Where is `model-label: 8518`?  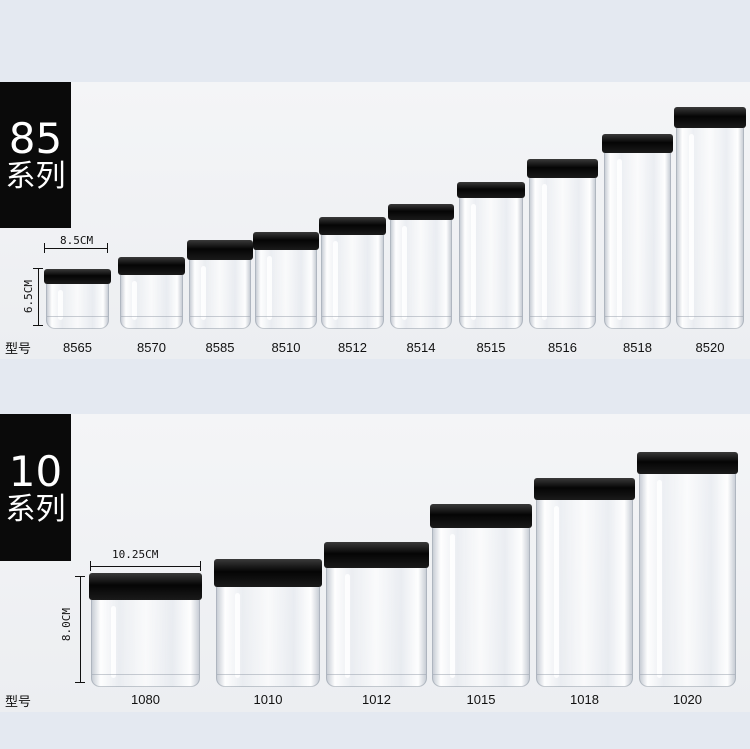
model-label: 8518 is located at coordinates (637, 347).